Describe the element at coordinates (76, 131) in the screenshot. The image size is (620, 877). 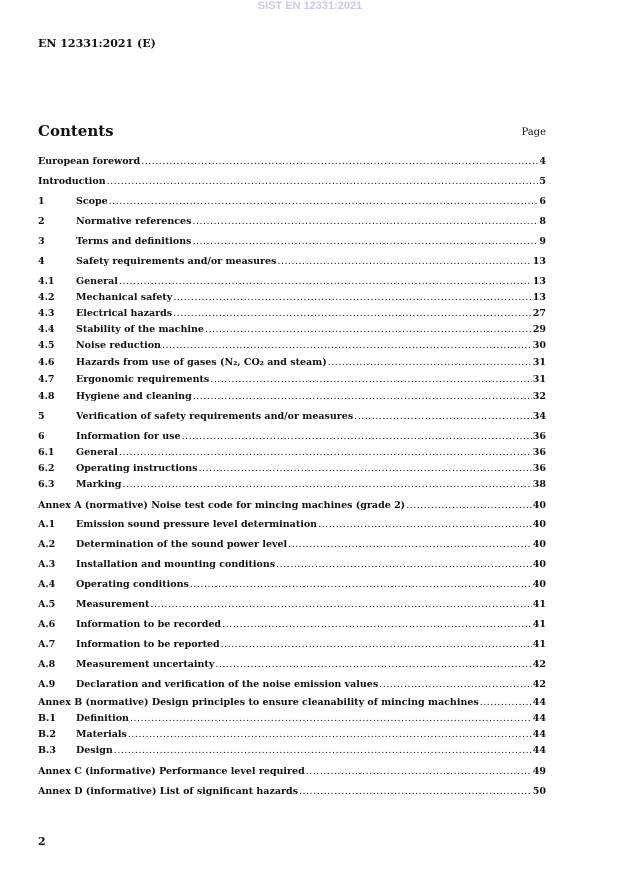
I see `contents-title: Contents` at that location.